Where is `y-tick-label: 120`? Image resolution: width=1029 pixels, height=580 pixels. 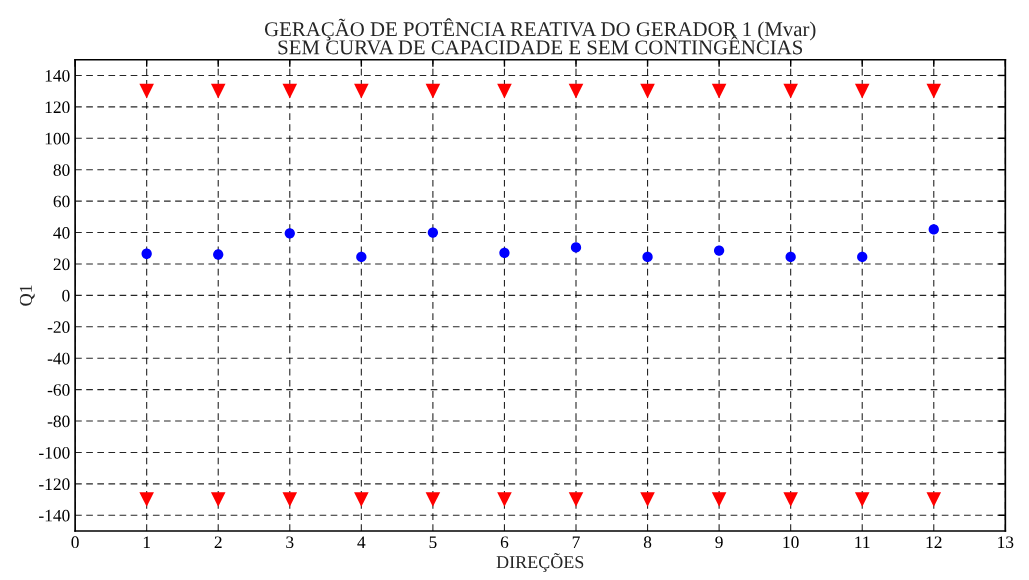
y-tick-label: 120 is located at coordinates (57, 107).